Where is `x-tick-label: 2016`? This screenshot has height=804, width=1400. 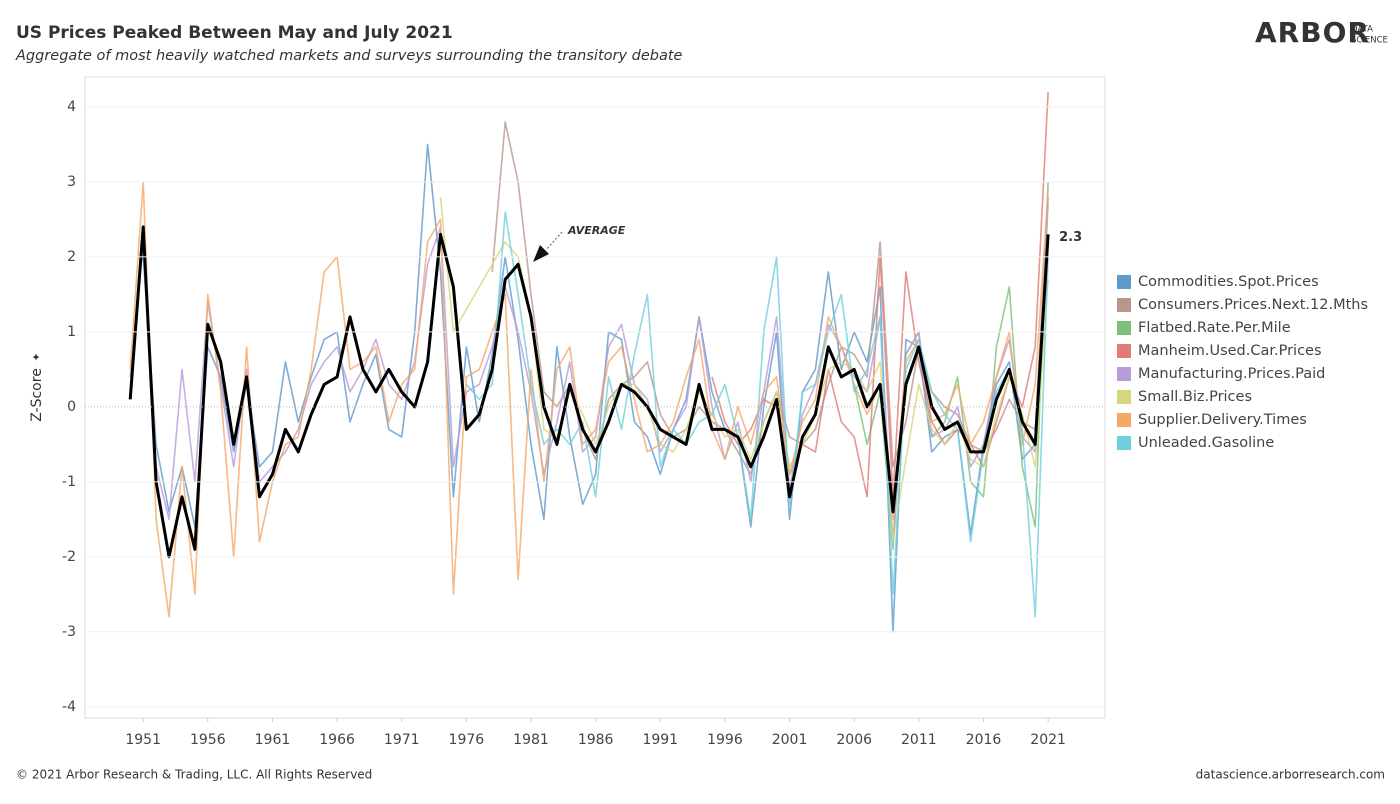
x-tick-label: 2016 is located at coordinates (984, 740).